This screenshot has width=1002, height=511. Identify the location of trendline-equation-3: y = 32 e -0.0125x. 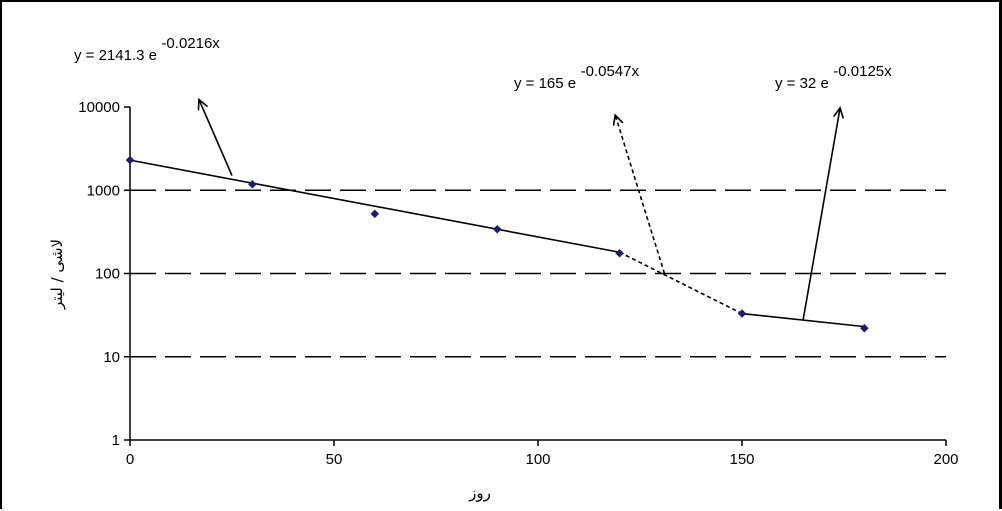
(833, 77).